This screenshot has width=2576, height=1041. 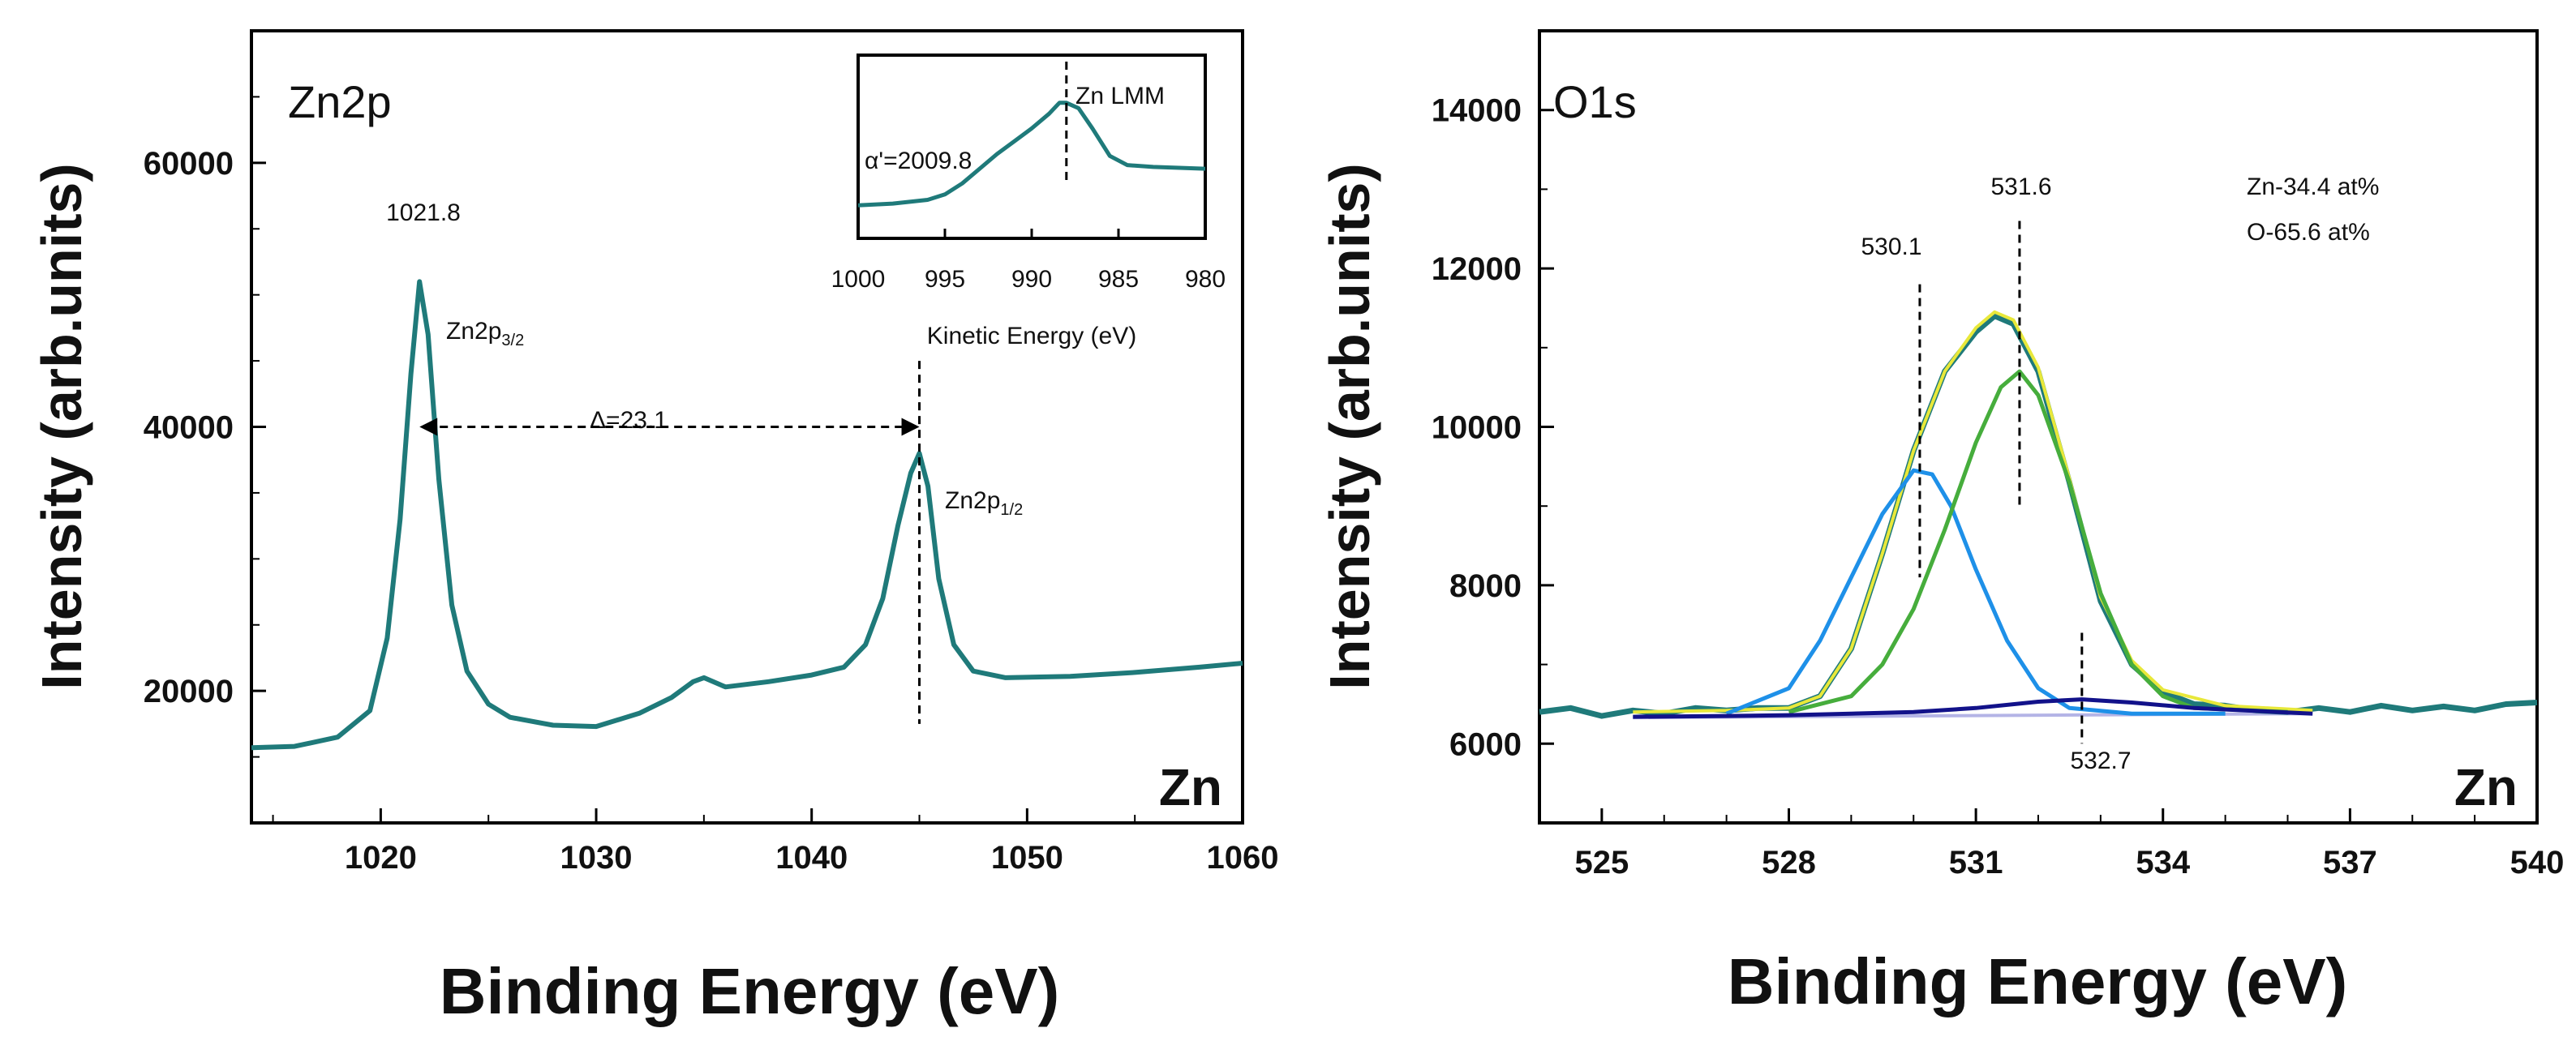 What do you see at coordinates (189, 164) in the screenshot?
I see `zn2p-y-tick-label: 60000` at bounding box center [189, 164].